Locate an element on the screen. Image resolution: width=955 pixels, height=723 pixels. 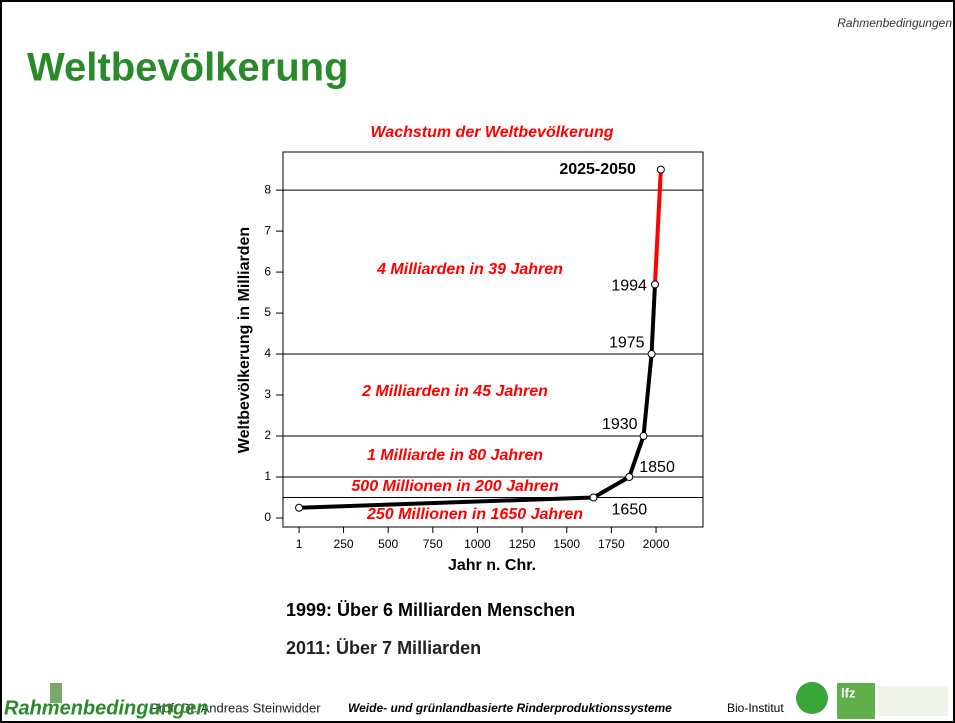
point-label: 1930 is located at coordinates (620, 424).